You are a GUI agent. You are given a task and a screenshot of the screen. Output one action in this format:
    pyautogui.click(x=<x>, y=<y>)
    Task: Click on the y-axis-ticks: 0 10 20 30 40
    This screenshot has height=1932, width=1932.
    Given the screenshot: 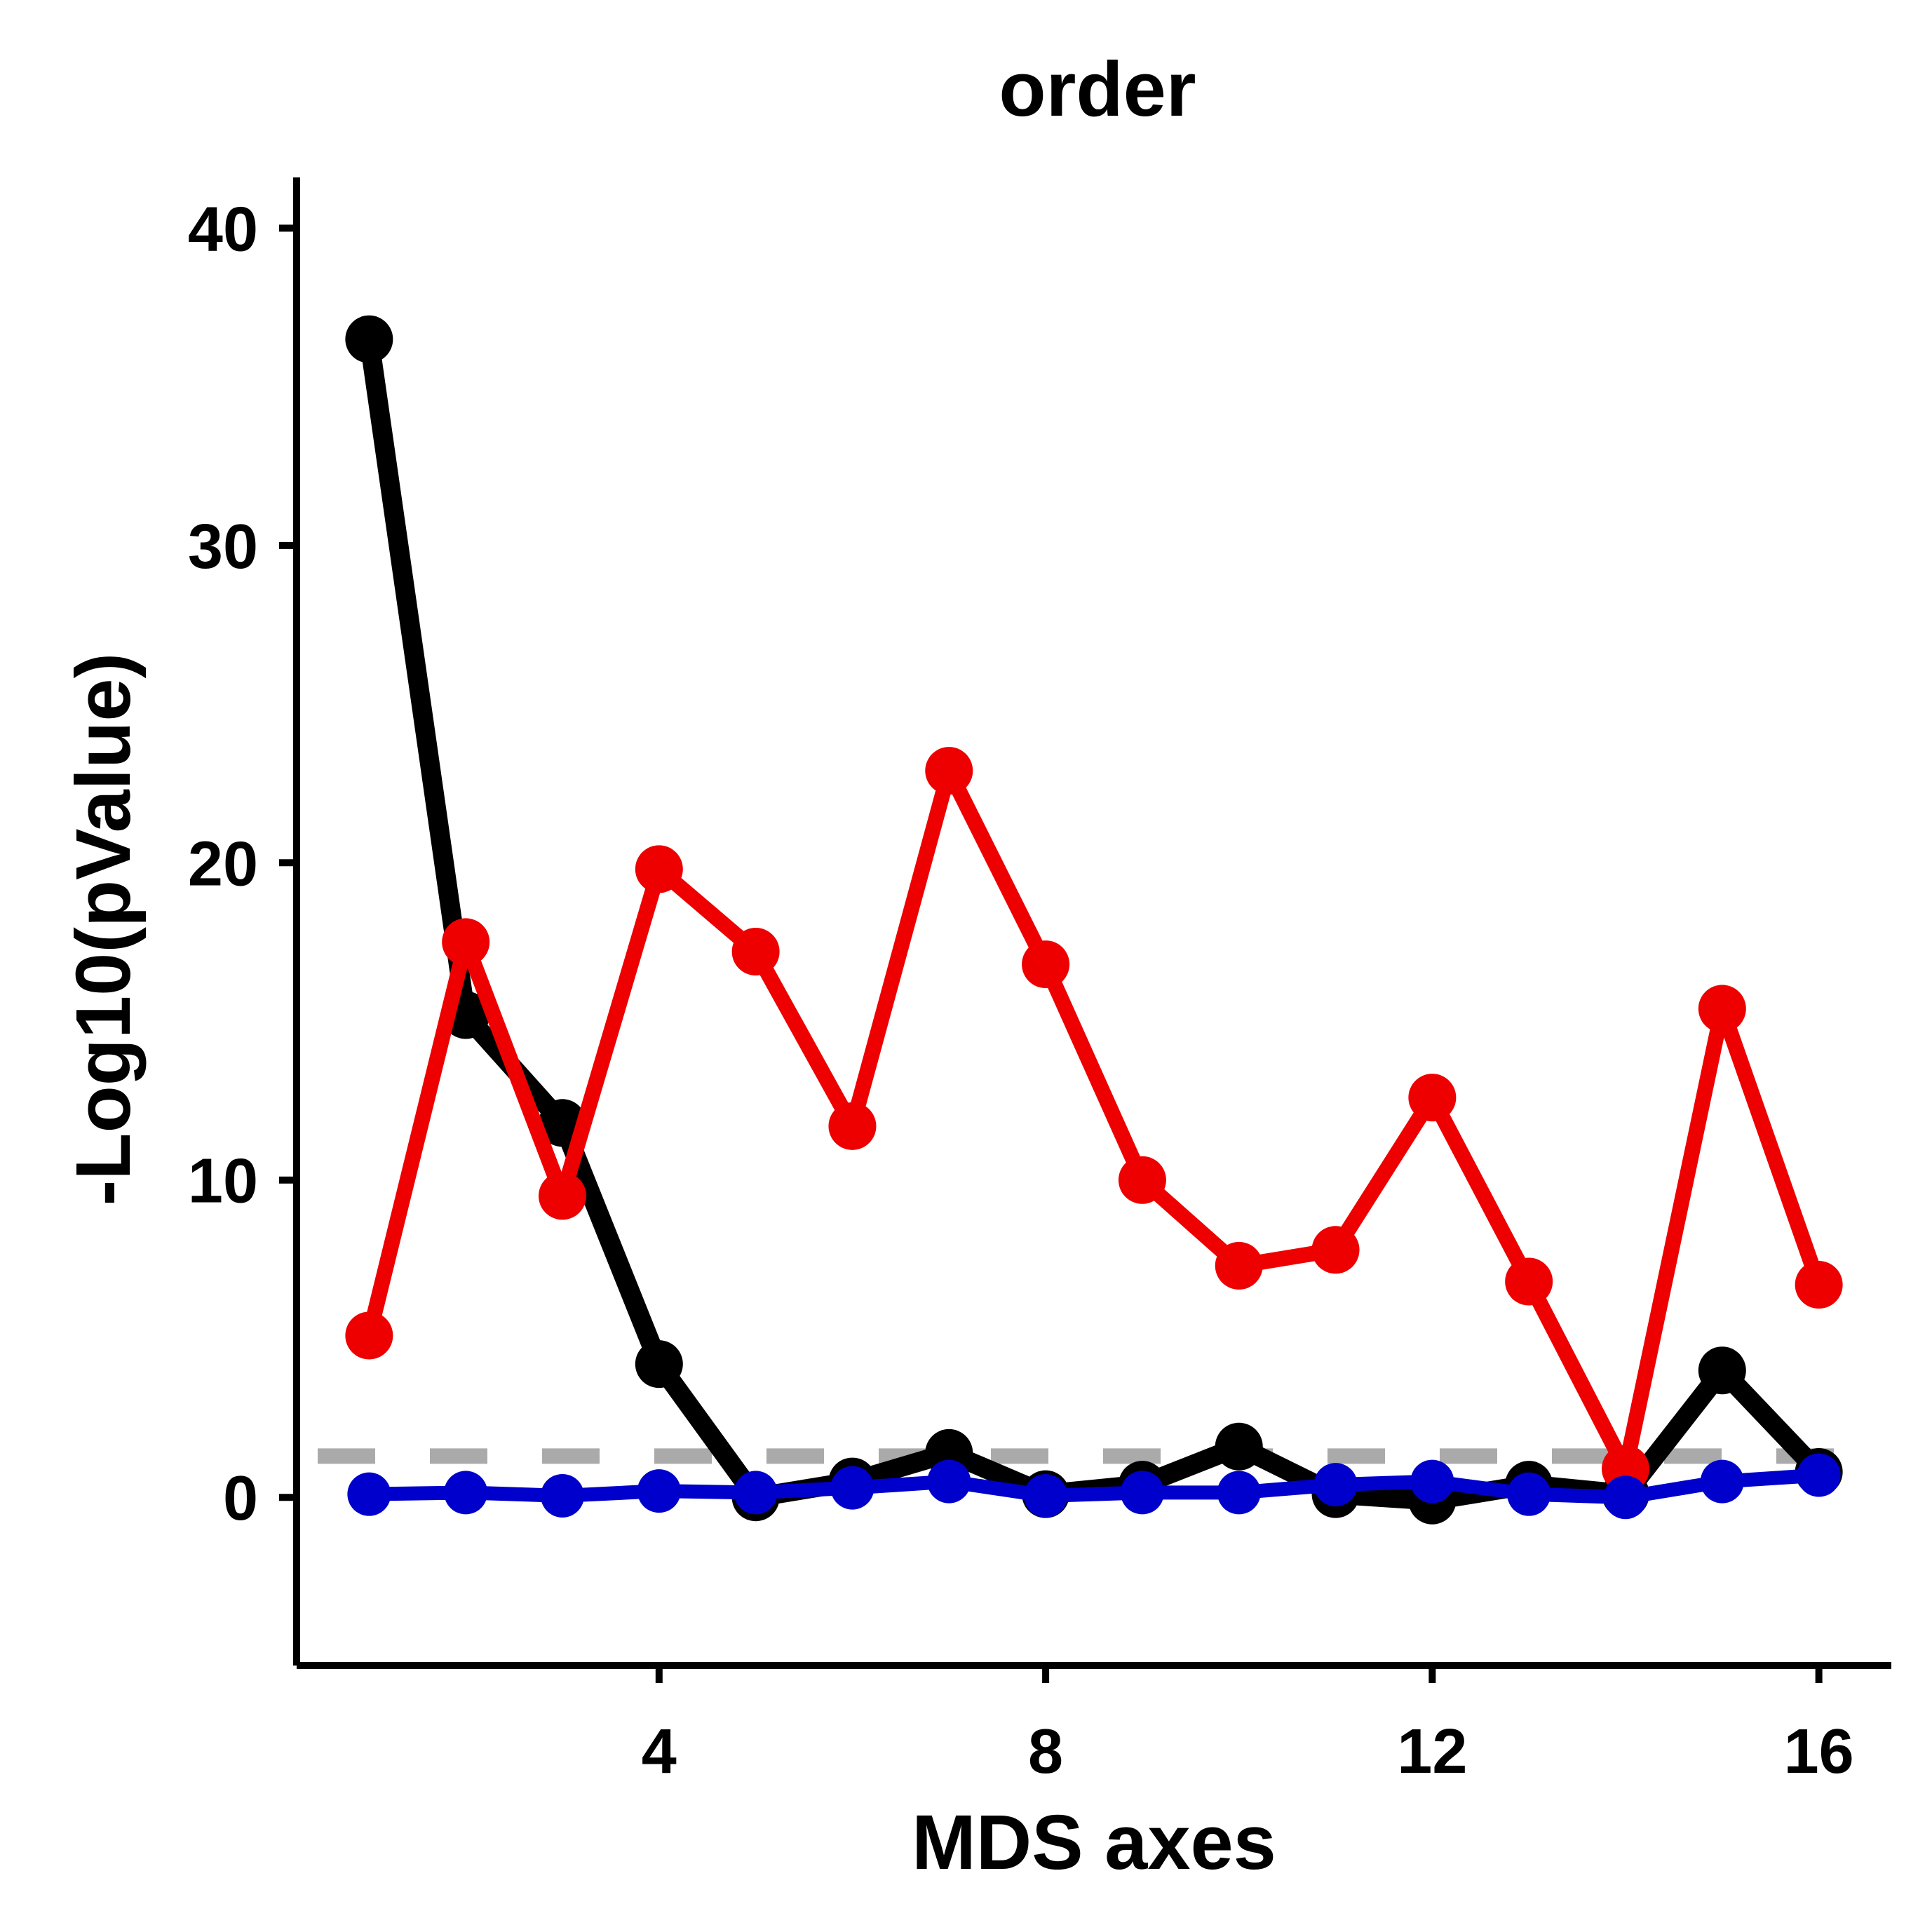 What is the action you would take?
    pyautogui.click(x=242, y=864)
    